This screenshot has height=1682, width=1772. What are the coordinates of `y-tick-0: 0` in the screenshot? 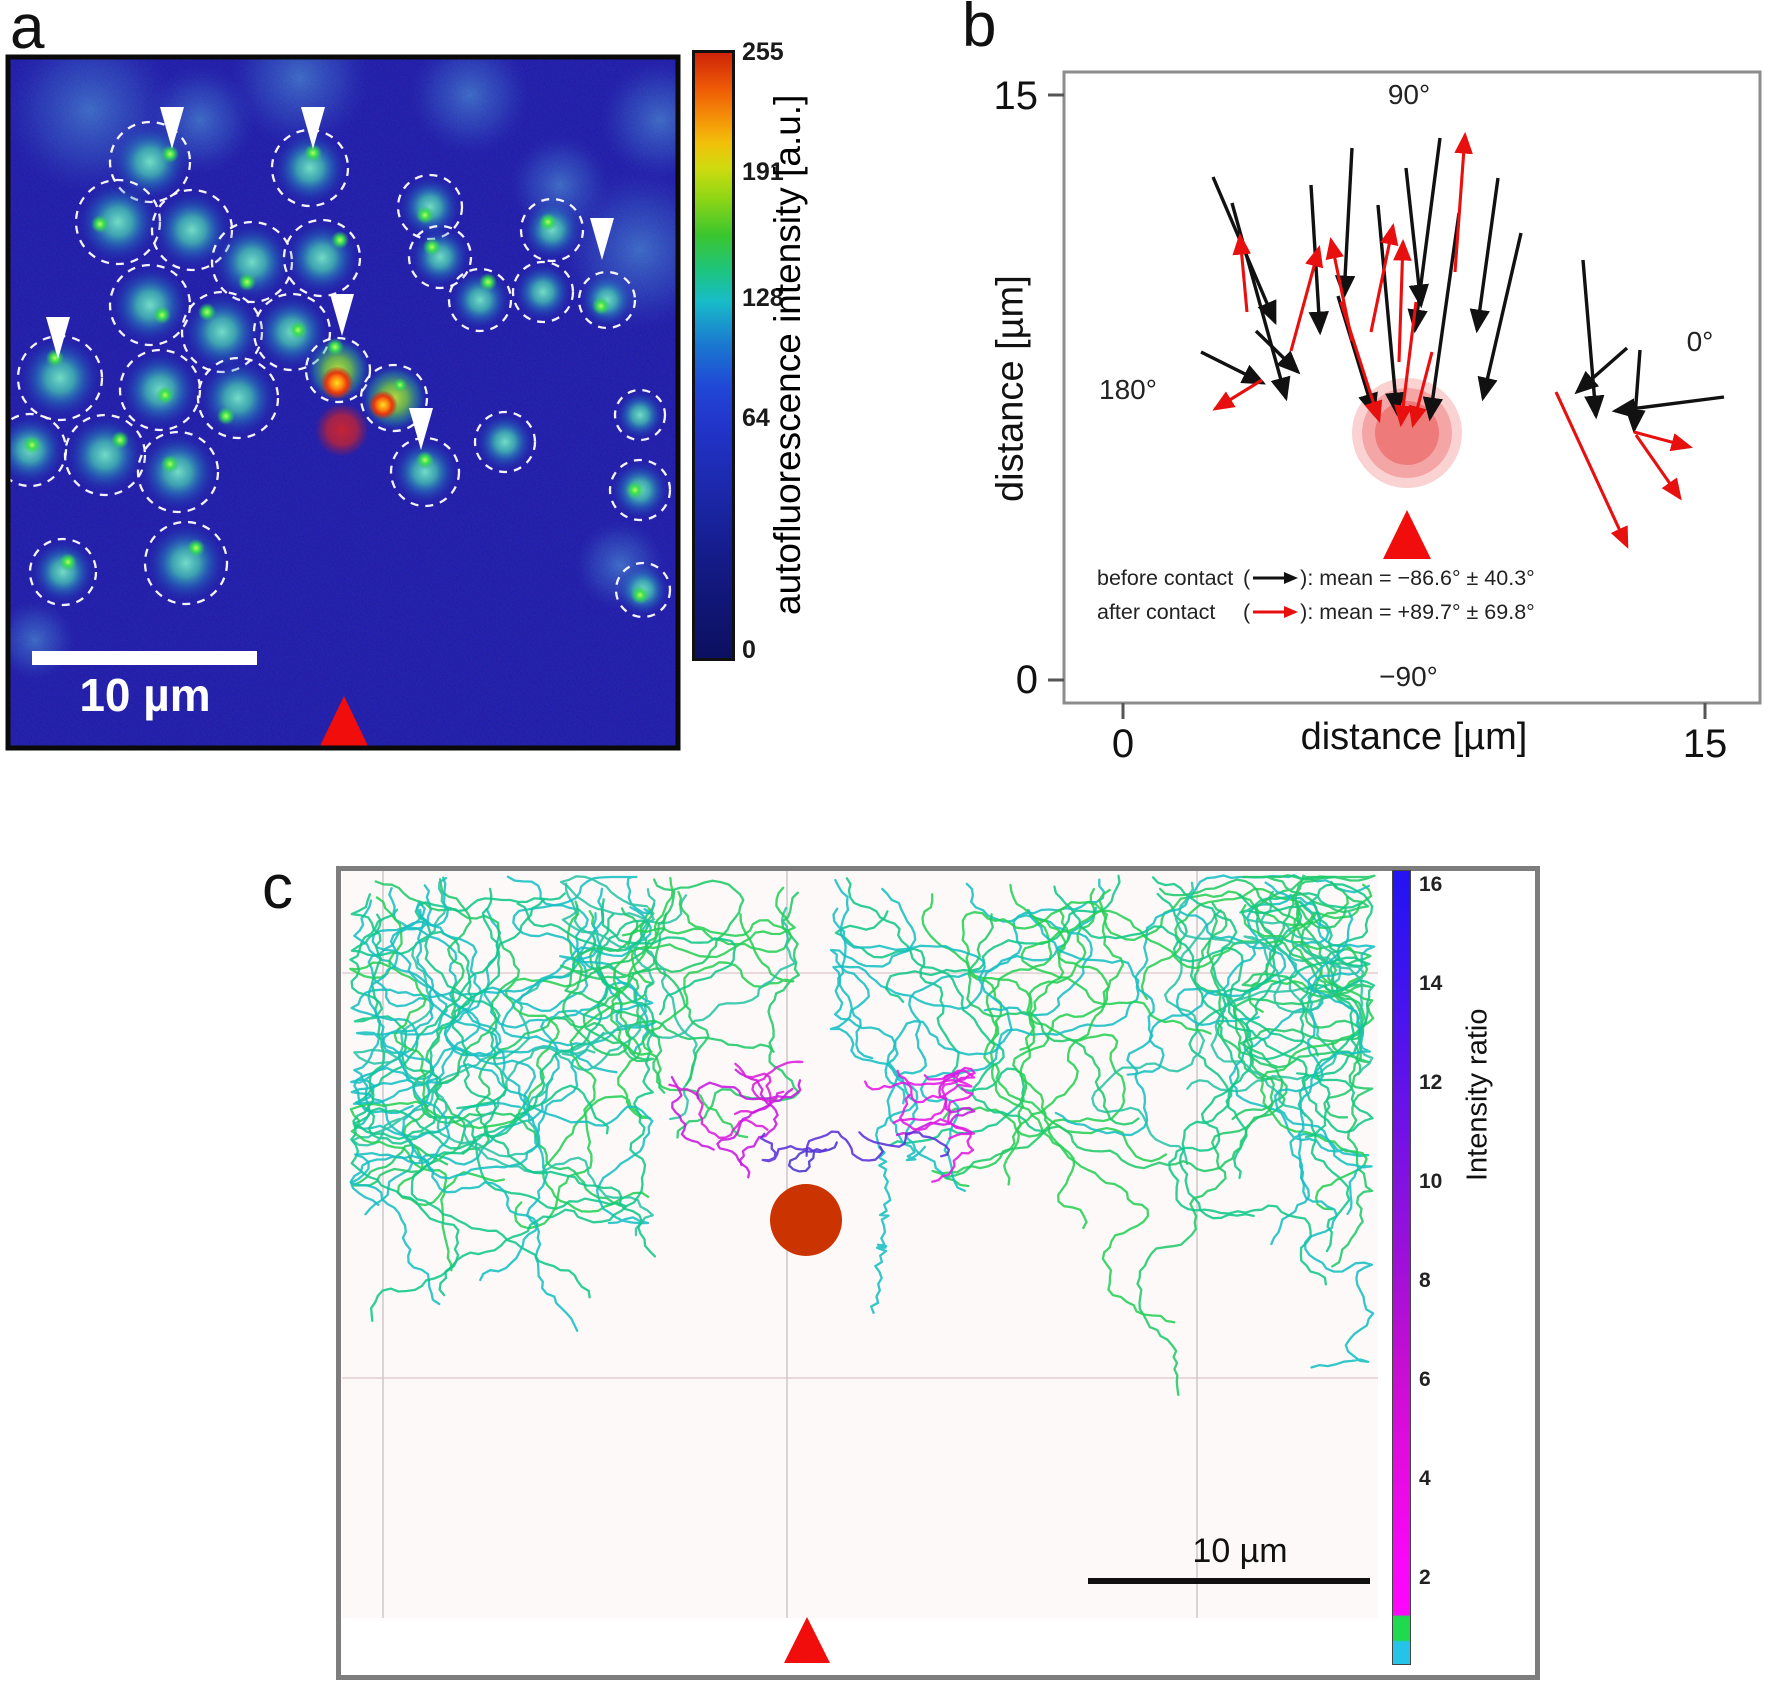 It's located at (1026, 680).